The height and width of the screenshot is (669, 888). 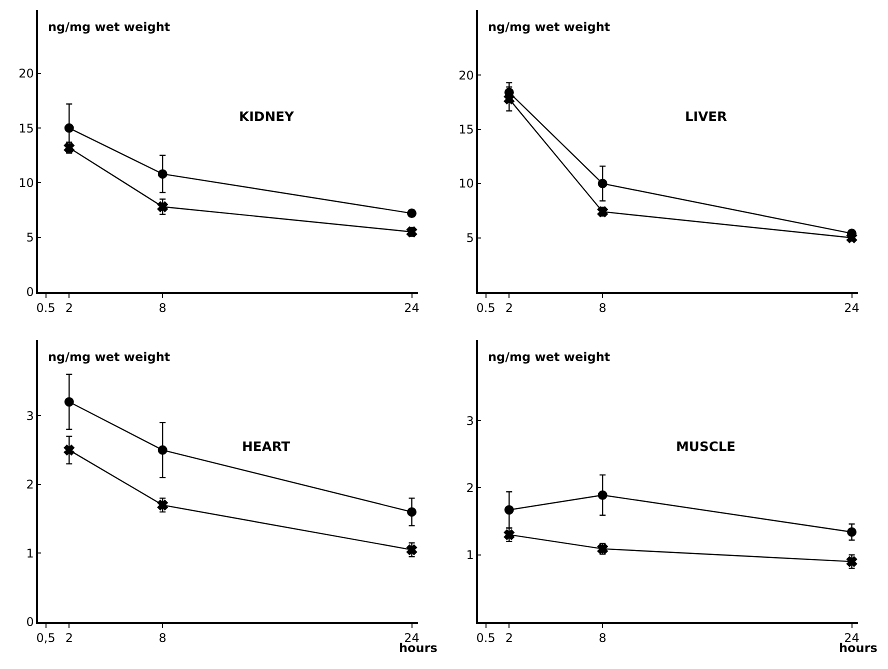 What do you see at coordinates (266, 117) in the screenshot?
I see `text: KIDNEY` at bounding box center [266, 117].